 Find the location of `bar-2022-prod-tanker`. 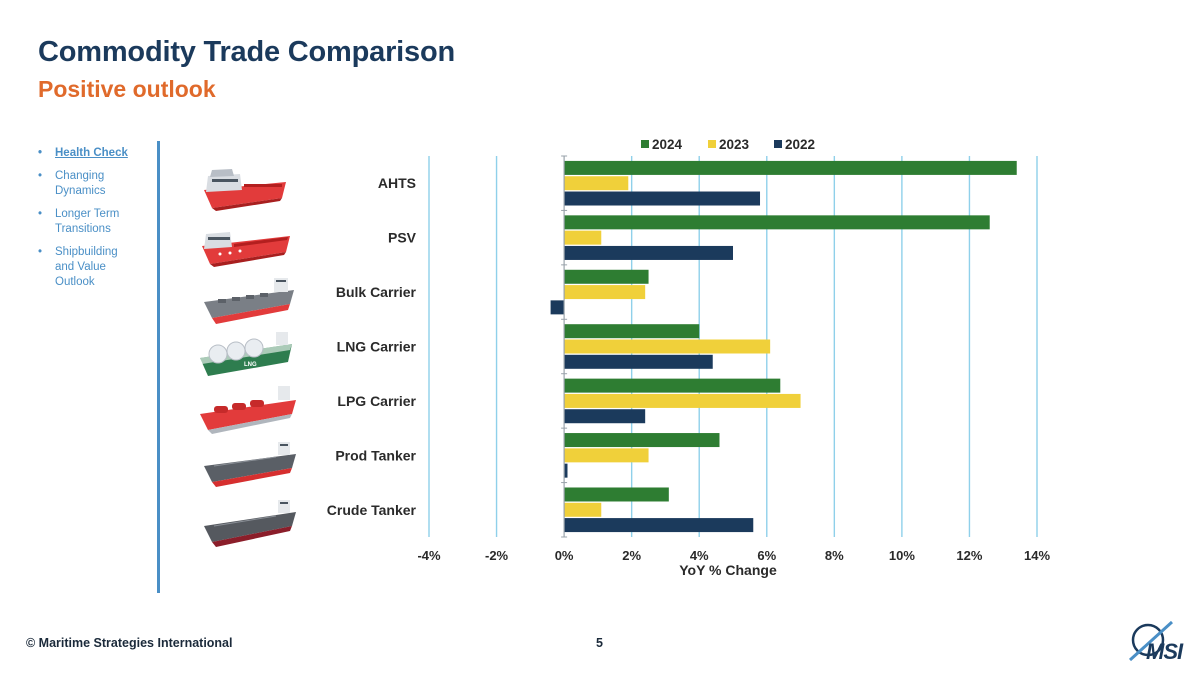

bar-2022-prod-tanker is located at coordinates (566, 470).